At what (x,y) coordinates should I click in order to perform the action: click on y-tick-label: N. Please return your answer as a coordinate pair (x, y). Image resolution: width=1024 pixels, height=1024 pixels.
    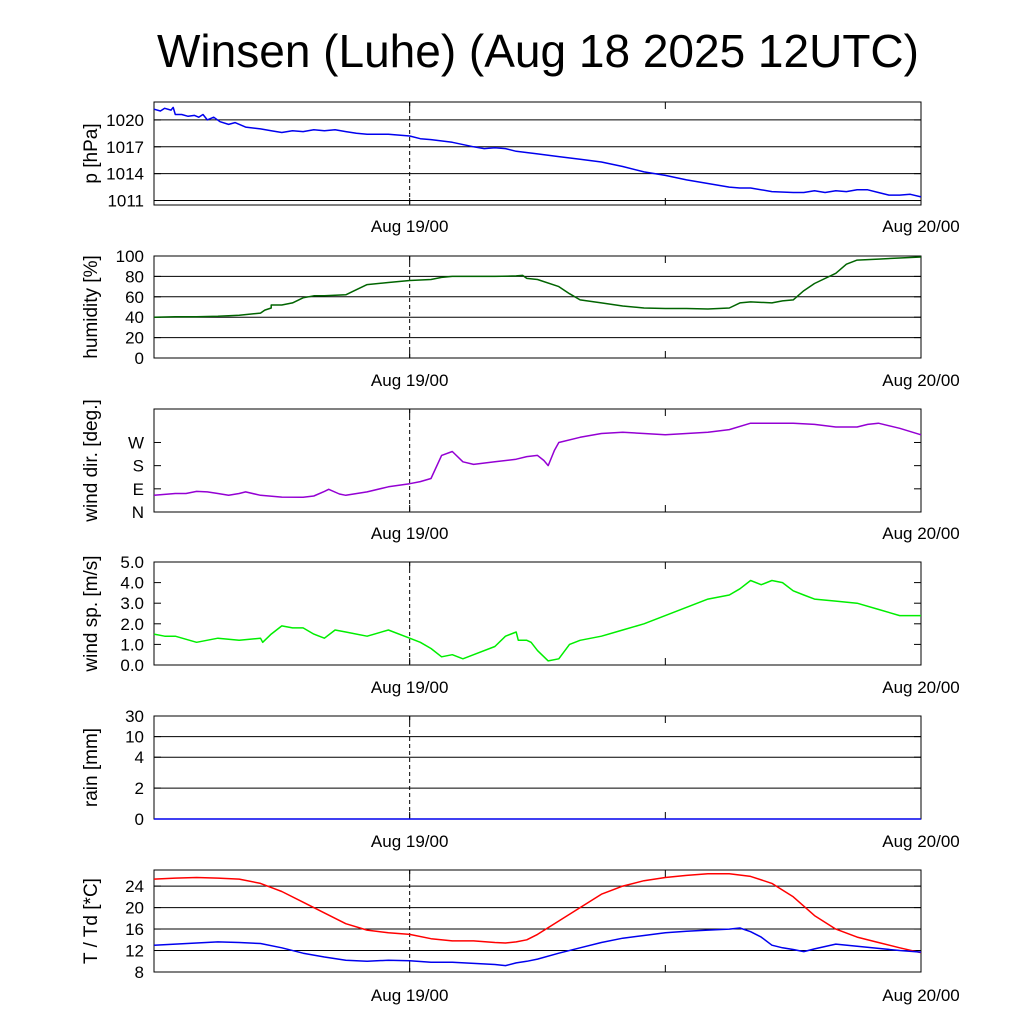
    Looking at the image, I should click on (138, 512).